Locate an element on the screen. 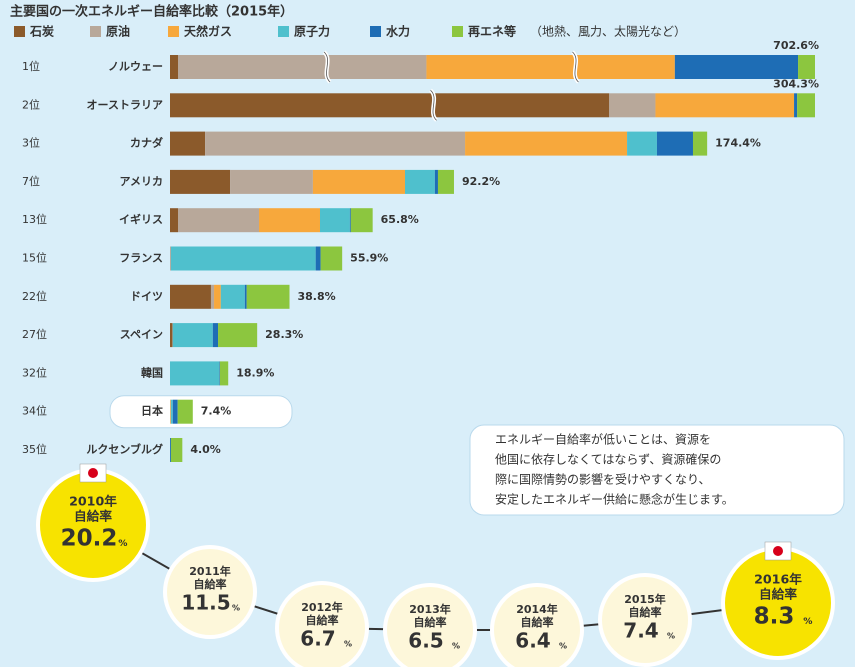 This screenshot has width=855, height=667. rank-label: 27位 is located at coordinates (34, 334).